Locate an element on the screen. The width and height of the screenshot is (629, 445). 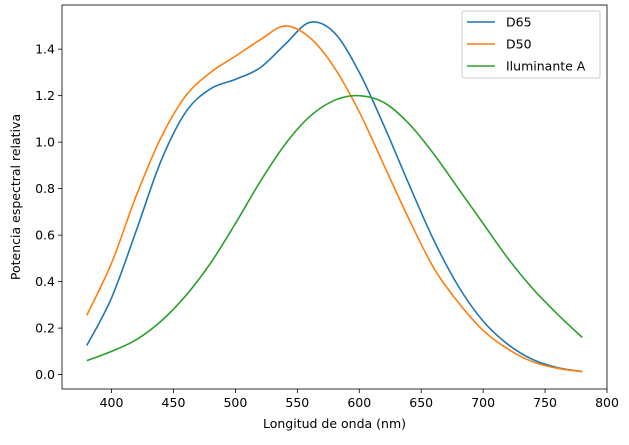
x-axis-label: Longitud de onda (nm) is located at coordinates (334, 423).